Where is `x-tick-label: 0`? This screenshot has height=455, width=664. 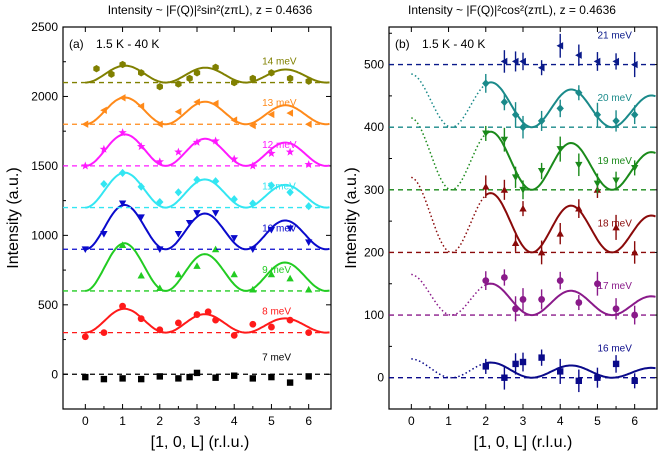
x-tick-label: 0 is located at coordinates (85, 421).